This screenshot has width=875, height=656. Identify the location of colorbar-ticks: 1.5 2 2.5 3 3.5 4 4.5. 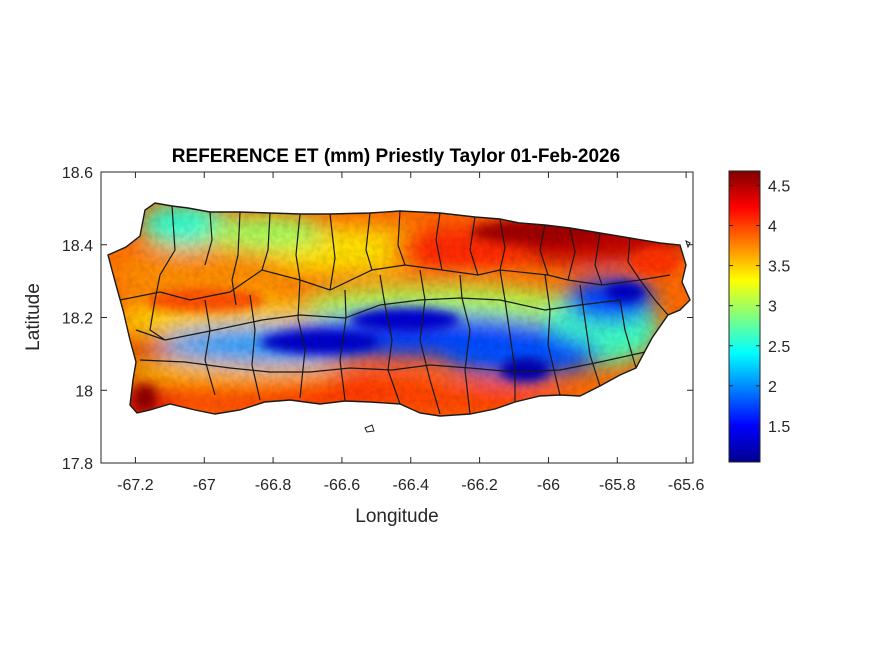
(759, 307).